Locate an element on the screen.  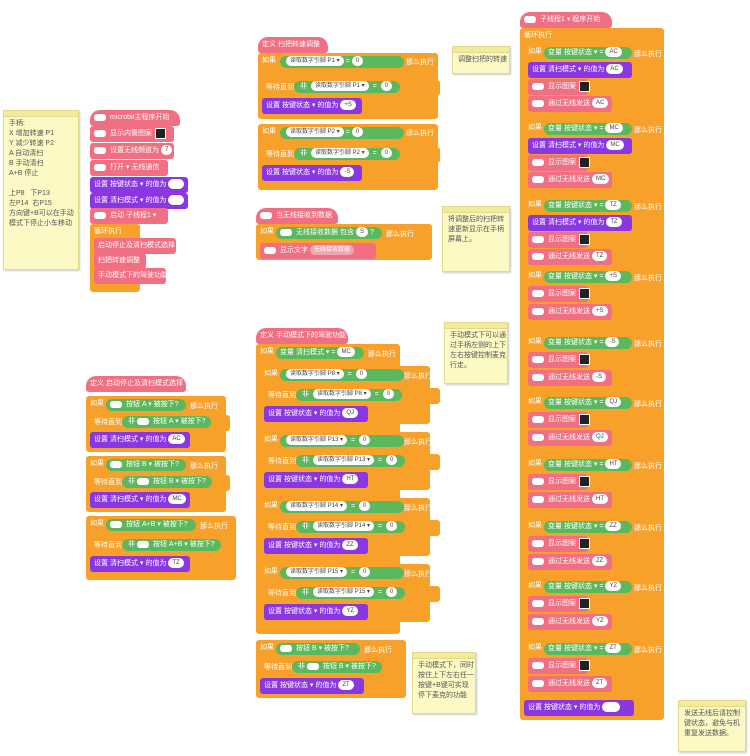
wait-block: 等待直到非 读取数字引脚 P14 ▾ = 0 is located at coordinates (352, 528).